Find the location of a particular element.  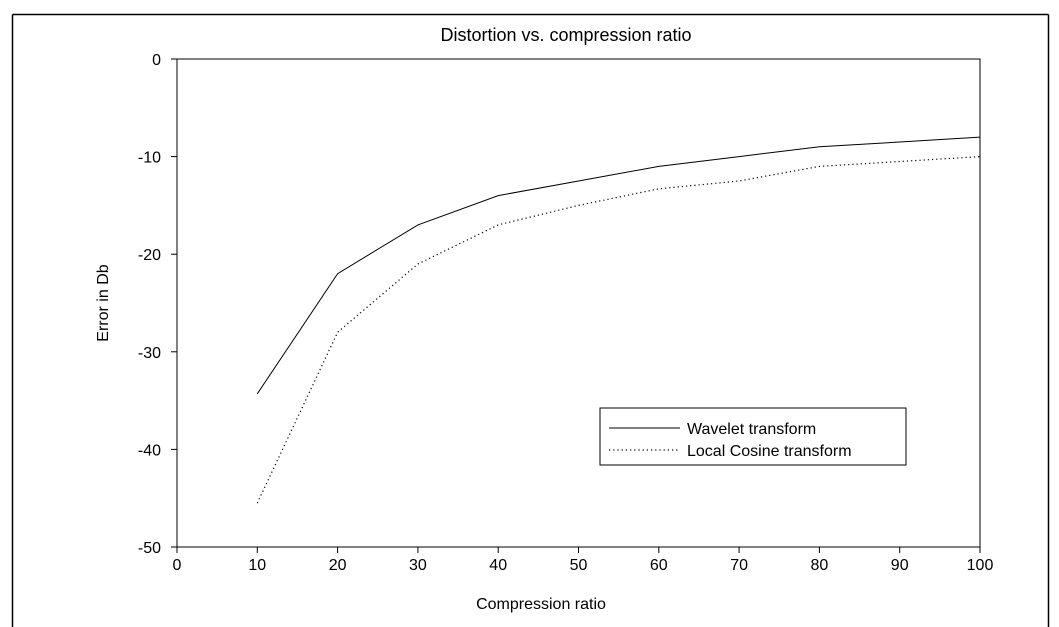

x-tick-label: 0 is located at coordinates (177, 565).